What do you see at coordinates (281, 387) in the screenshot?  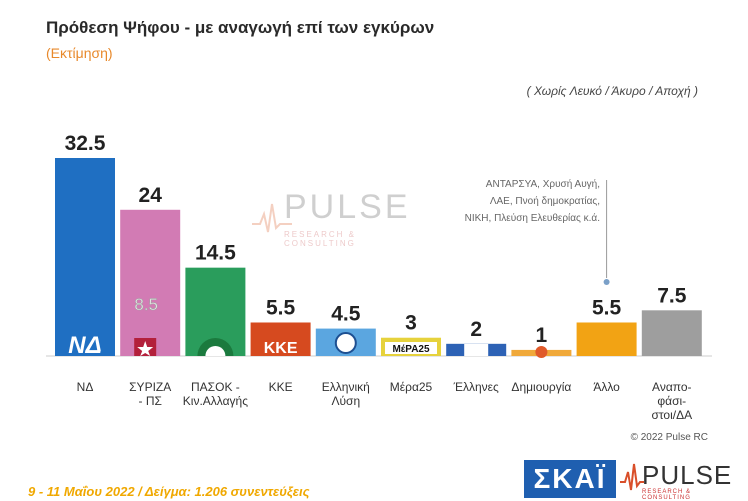 I see `category-label-3-0: ΚΚΕ` at bounding box center [281, 387].